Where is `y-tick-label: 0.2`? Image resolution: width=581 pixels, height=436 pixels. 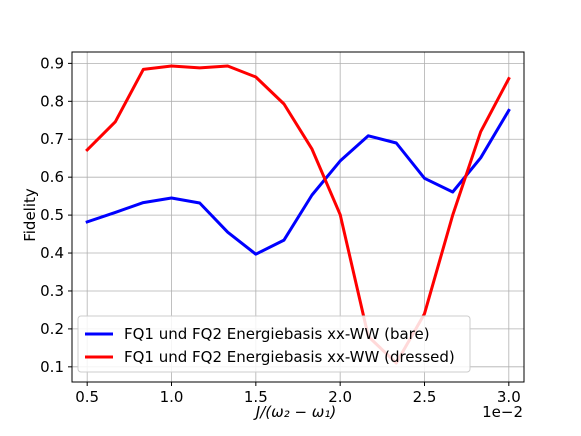 y-tick-label: 0.2 is located at coordinates (52, 329).